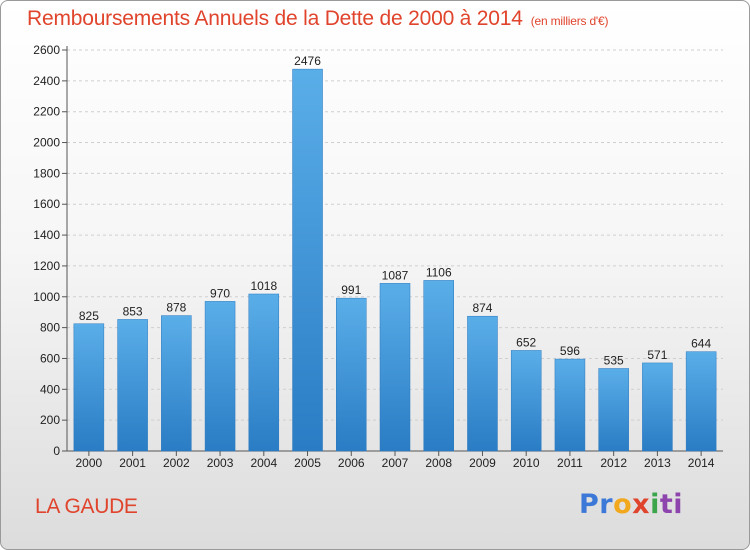  Describe the element at coordinates (46, 143) in the screenshot. I see `y-tick-label: 2000` at that location.